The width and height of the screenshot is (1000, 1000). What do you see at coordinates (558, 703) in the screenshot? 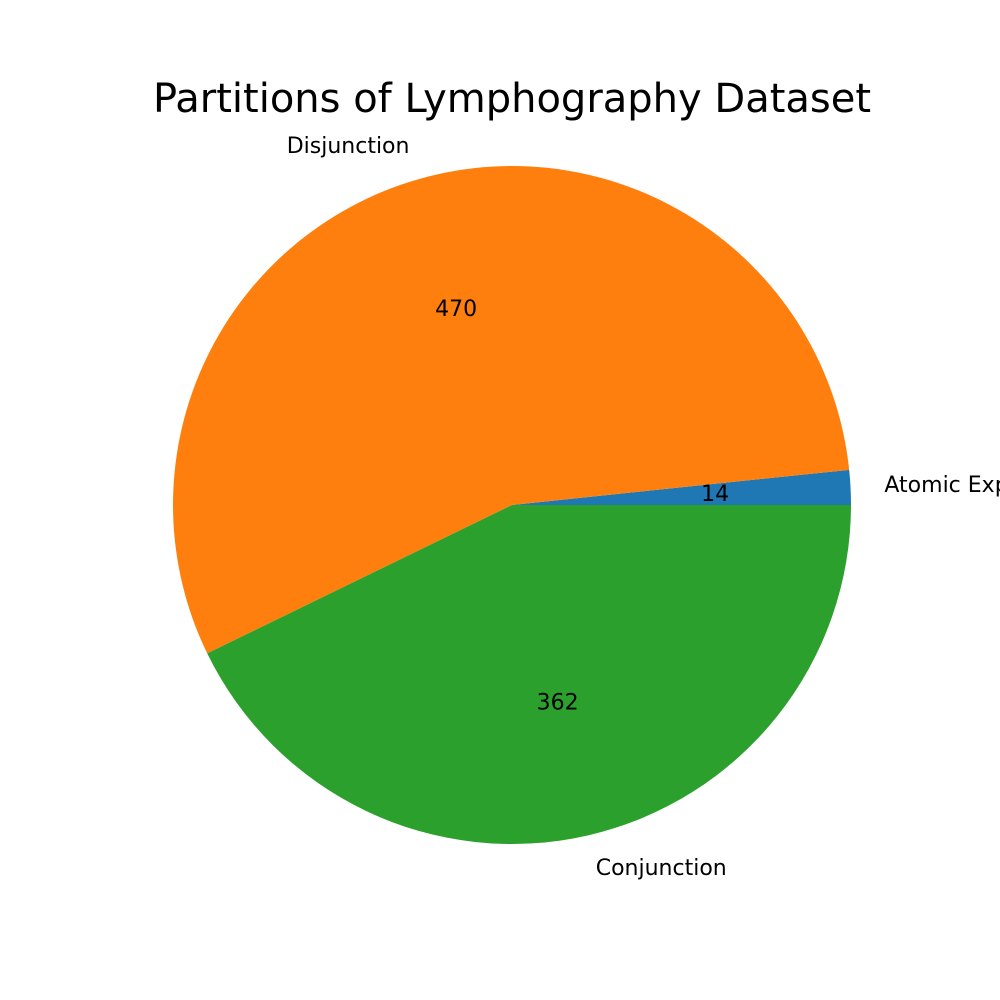
I see `pie-value-conjunction: 362` at bounding box center [558, 703].